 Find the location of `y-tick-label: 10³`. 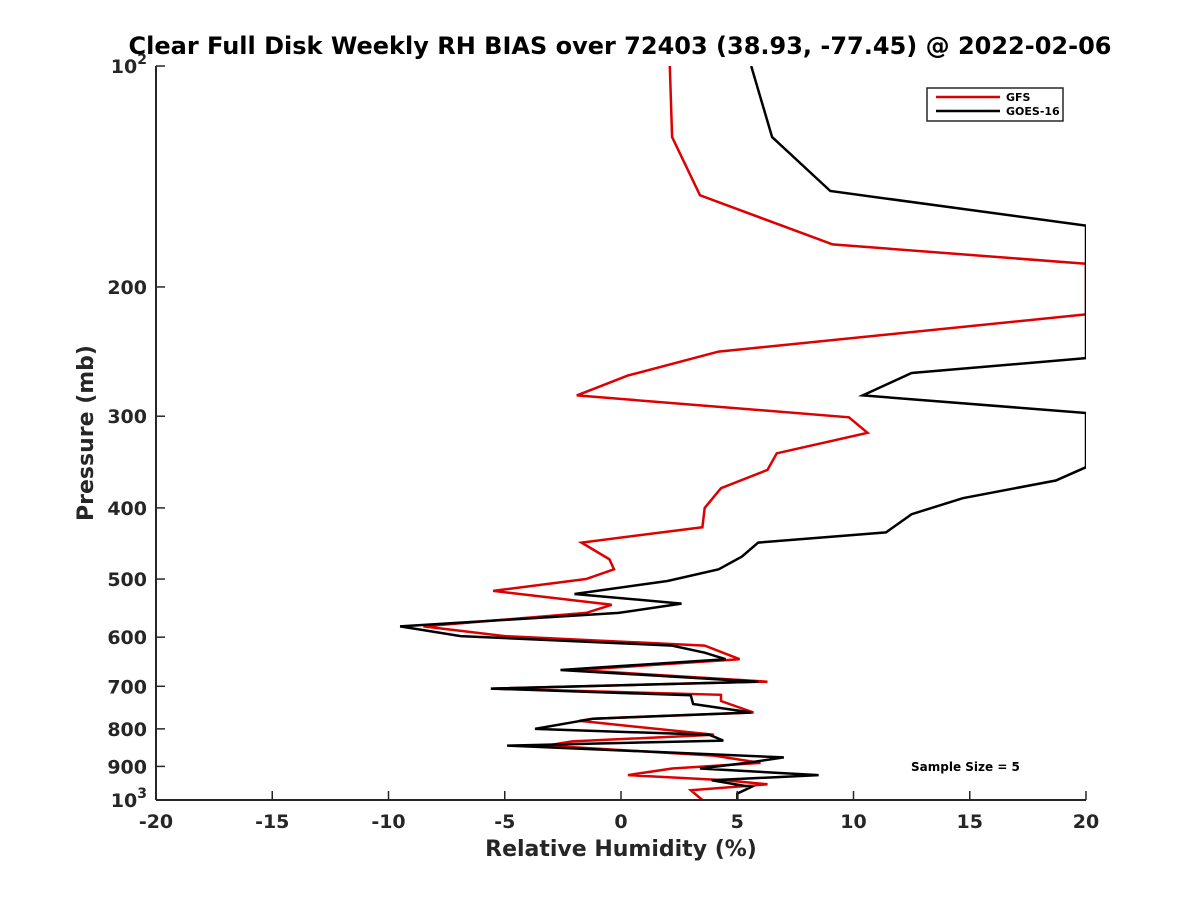

y-tick-label: 10³ is located at coordinates (129, 799).